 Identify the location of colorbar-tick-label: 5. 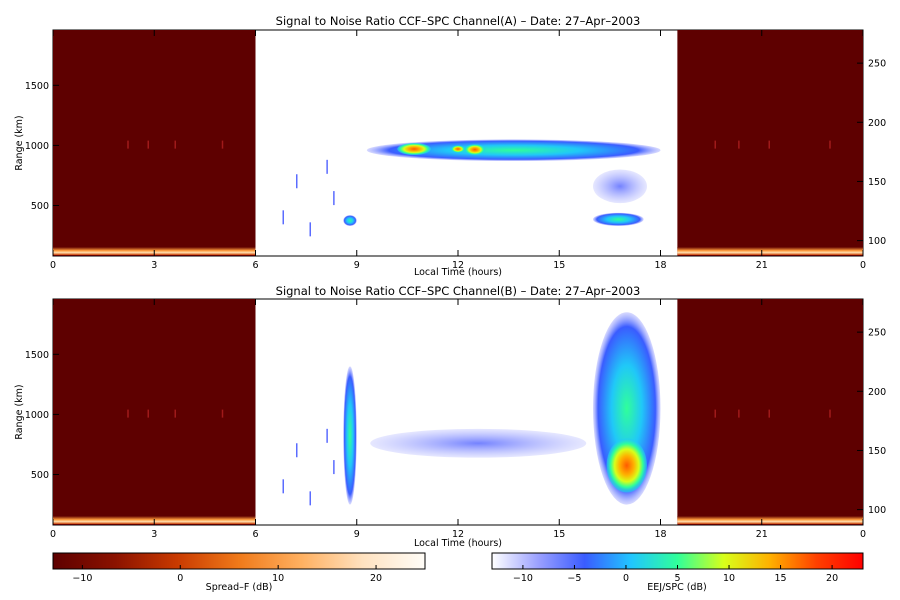
(677, 578).